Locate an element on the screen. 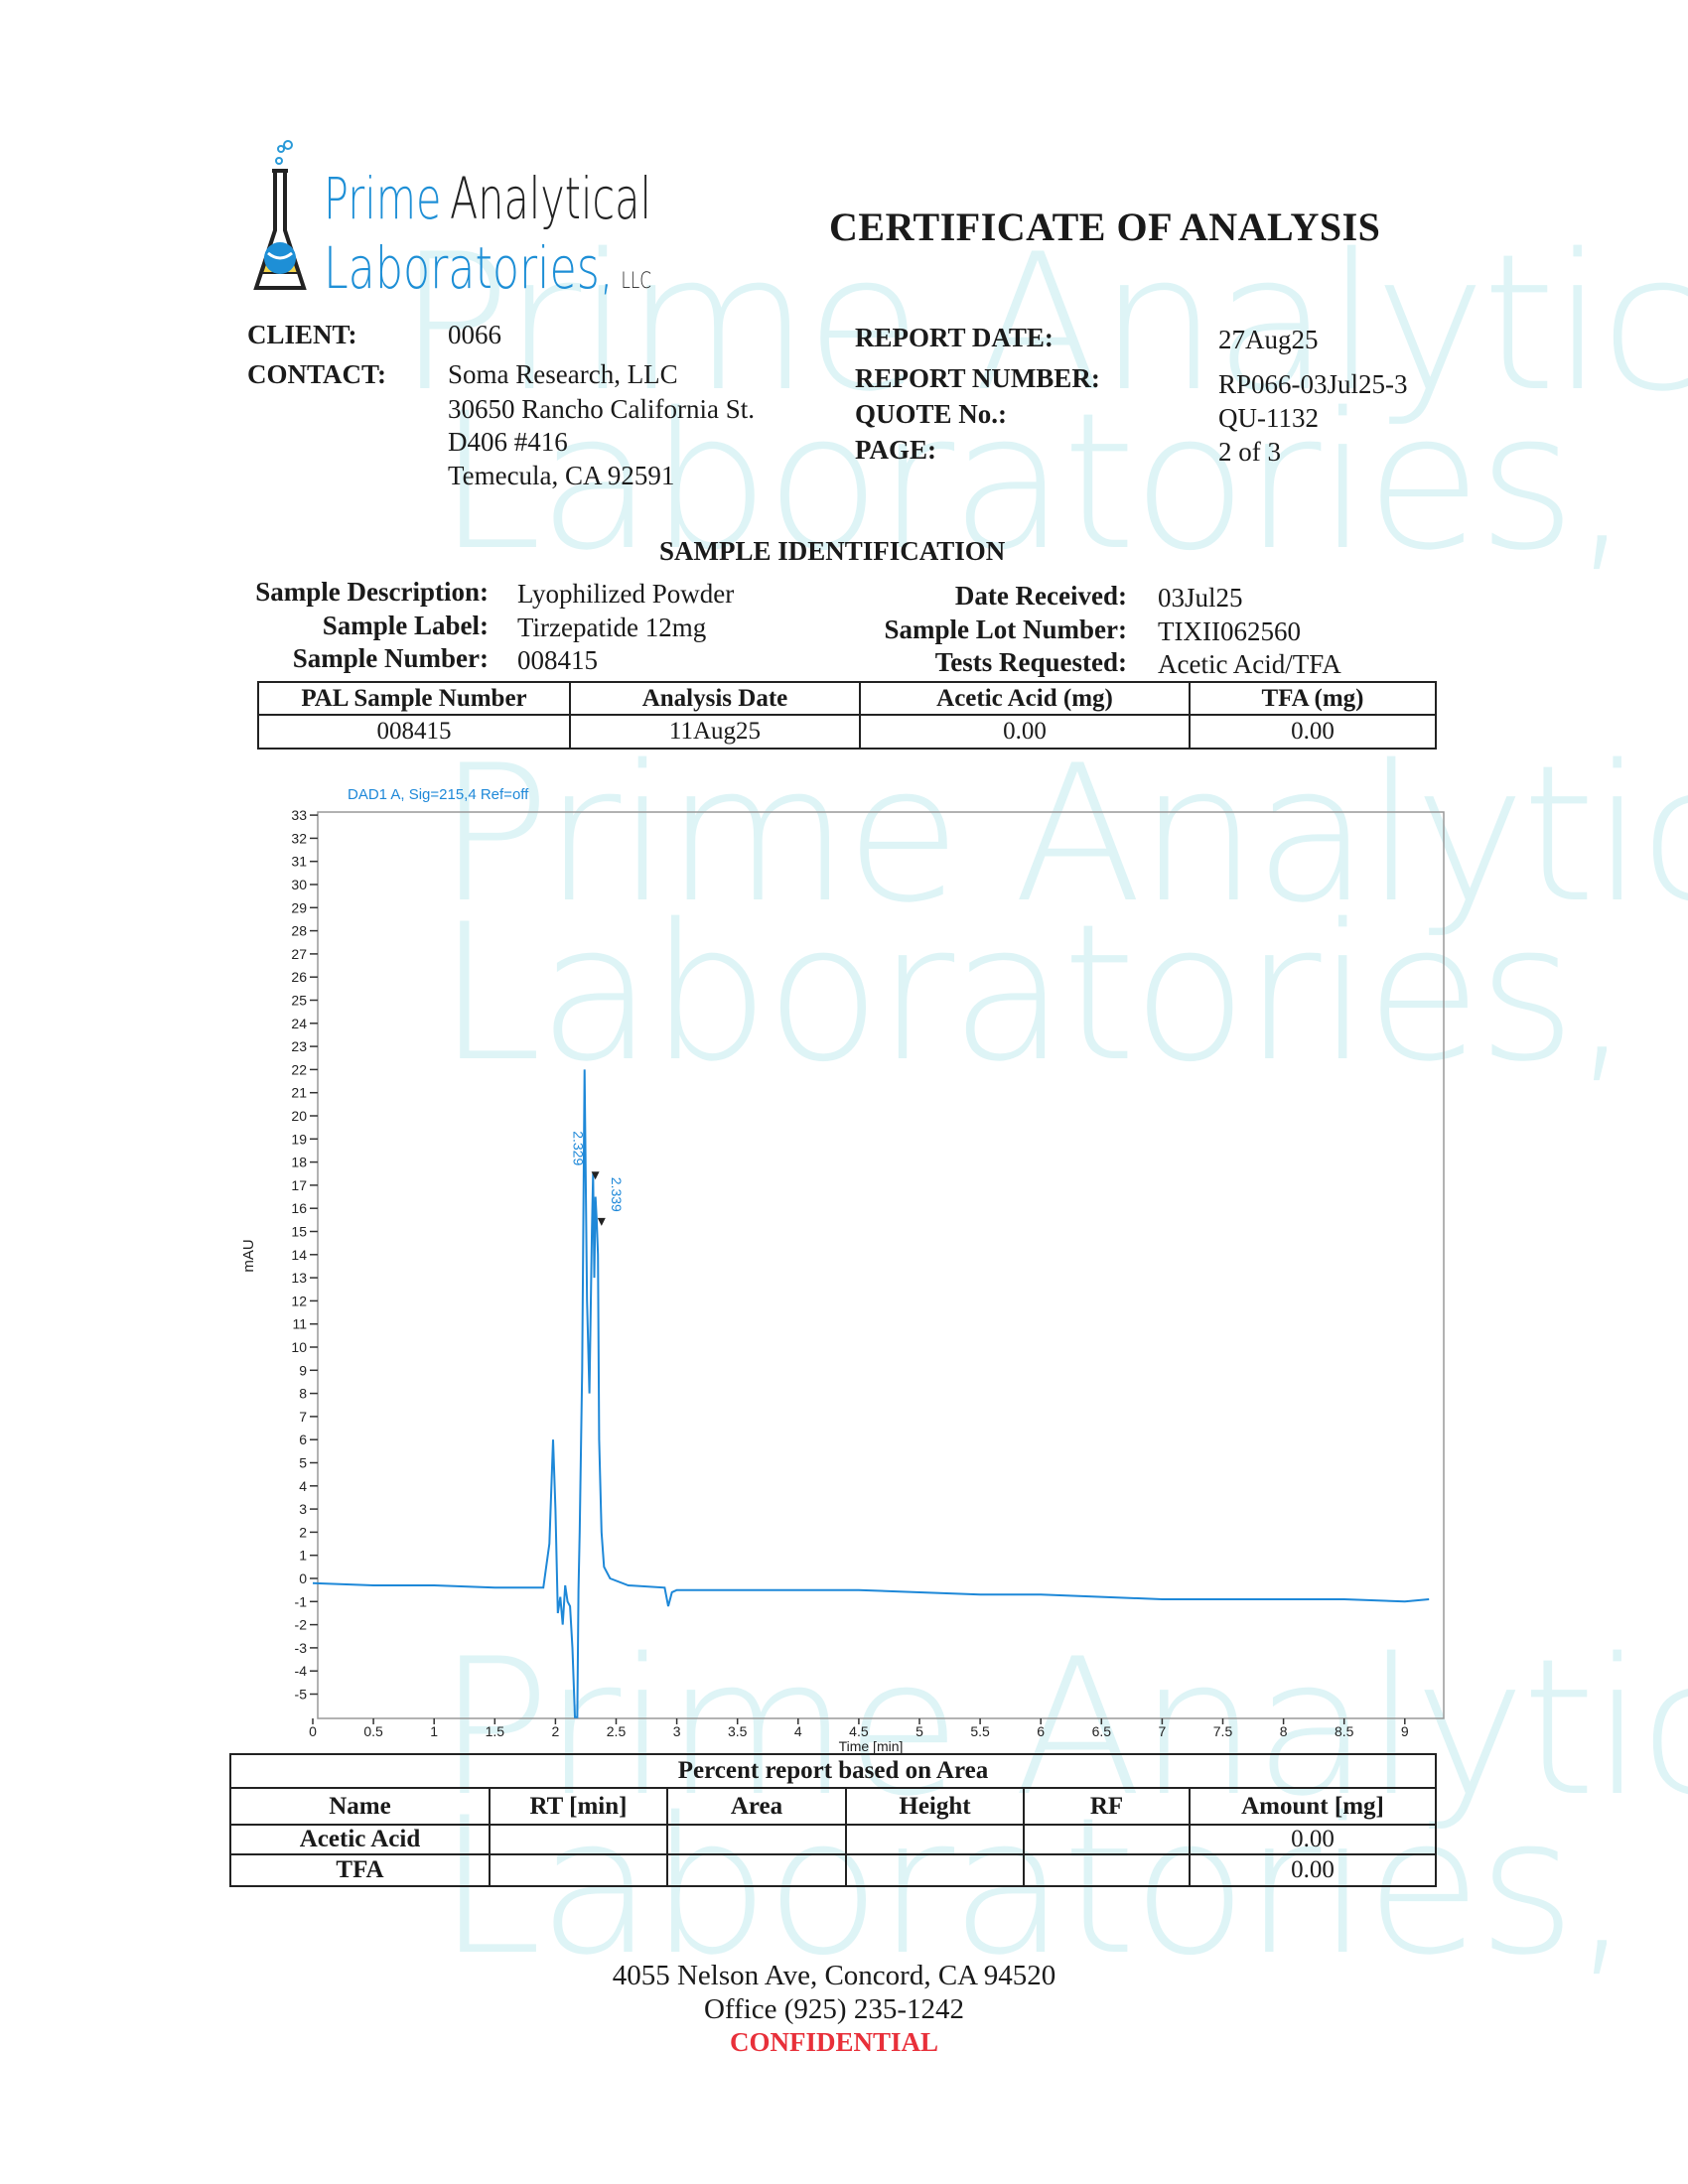 This screenshot has height=2184, width=1688. footer-phone: Office (925) 235-1242 is located at coordinates (833, 2009).